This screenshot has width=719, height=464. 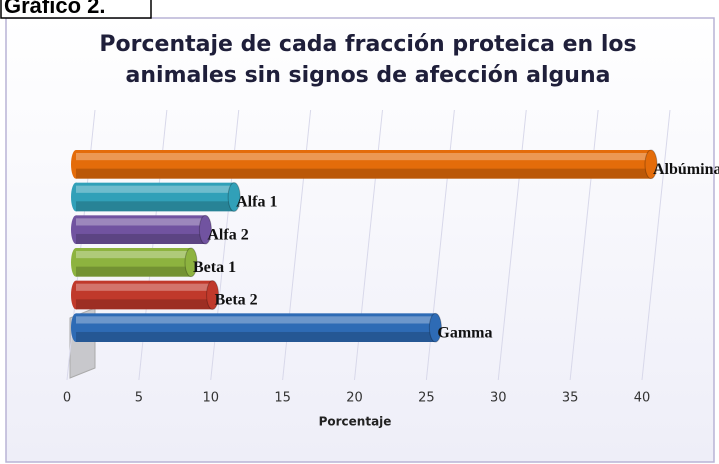 What do you see at coordinates (282, 398) in the screenshot?
I see `x-tick-label: 15` at bounding box center [282, 398].